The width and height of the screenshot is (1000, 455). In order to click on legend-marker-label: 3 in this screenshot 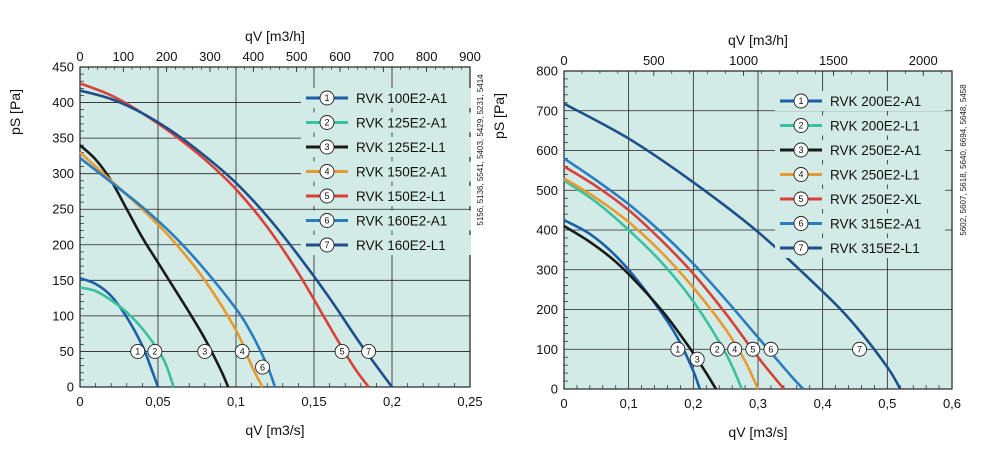, I will do `click(800, 150)`.